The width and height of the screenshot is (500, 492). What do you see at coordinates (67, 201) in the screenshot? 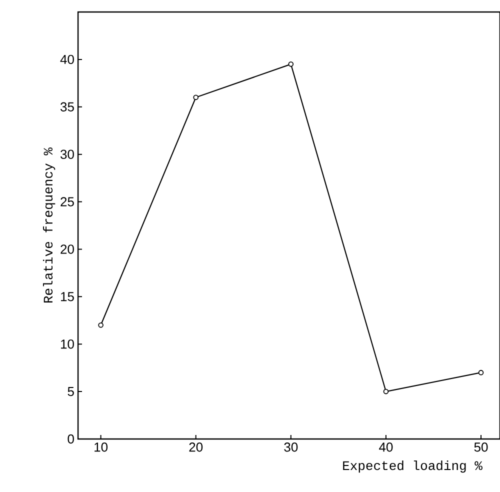
I see `y-tick-label: 25` at bounding box center [67, 201].